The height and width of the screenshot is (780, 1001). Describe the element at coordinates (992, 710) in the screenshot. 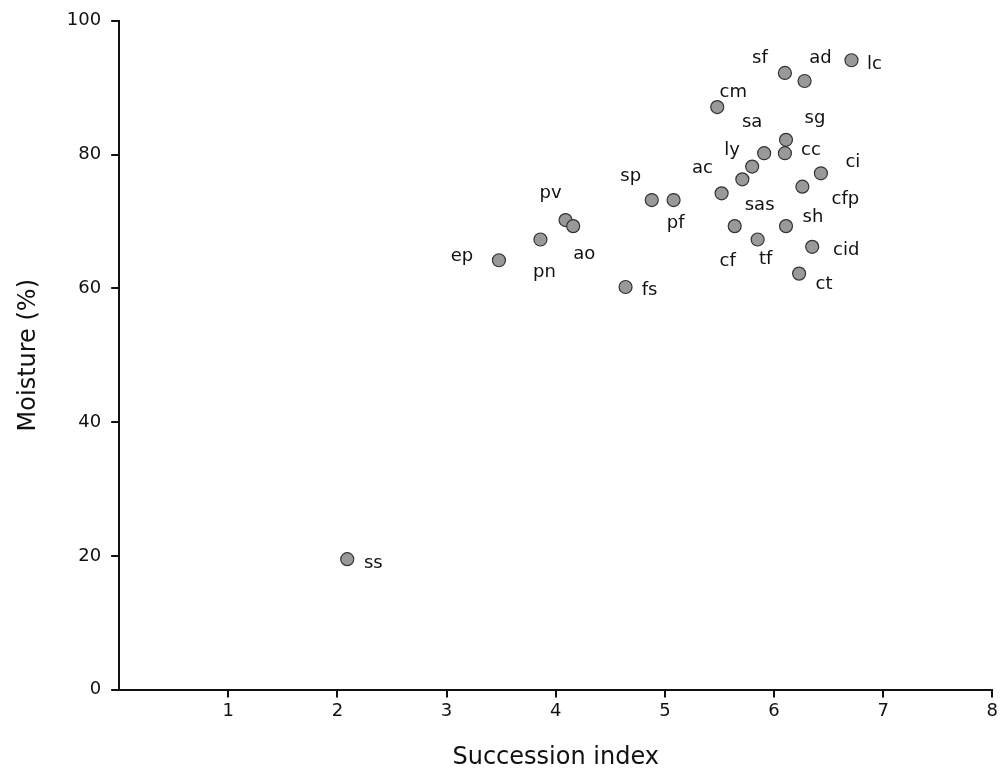

I see `x-tick-label: 8` at that location.